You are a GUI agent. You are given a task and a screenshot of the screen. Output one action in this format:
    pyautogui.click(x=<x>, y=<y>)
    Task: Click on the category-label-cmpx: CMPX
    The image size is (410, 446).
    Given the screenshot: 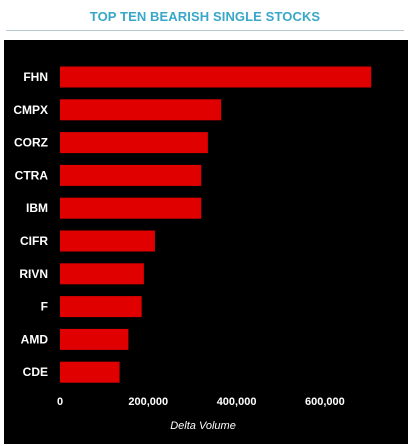 What is the action you would take?
    pyautogui.click(x=30, y=110)
    